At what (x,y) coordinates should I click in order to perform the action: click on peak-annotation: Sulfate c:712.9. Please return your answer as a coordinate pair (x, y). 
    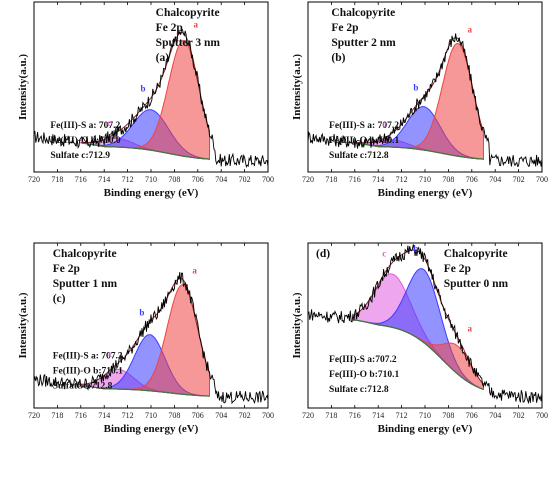
    Looking at the image, I should click on (80, 156).